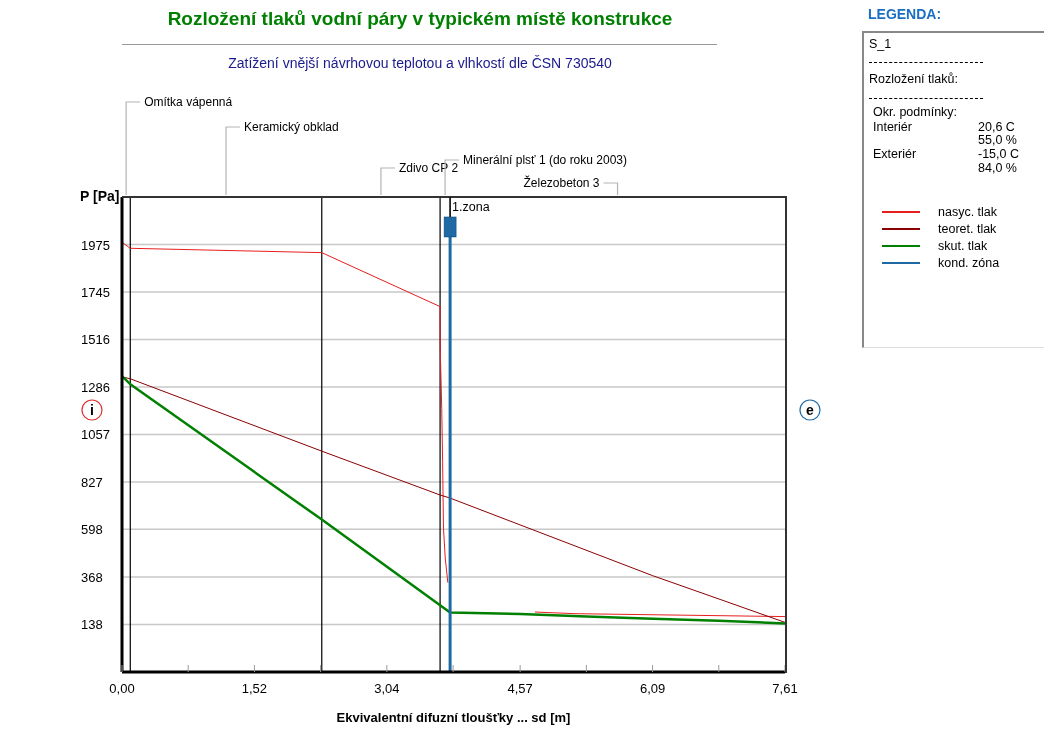 The height and width of the screenshot is (731, 1044). I want to click on x-axis-title: Ekvivalentní difuzní tloušťky ... sd [m], so click(453, 717).